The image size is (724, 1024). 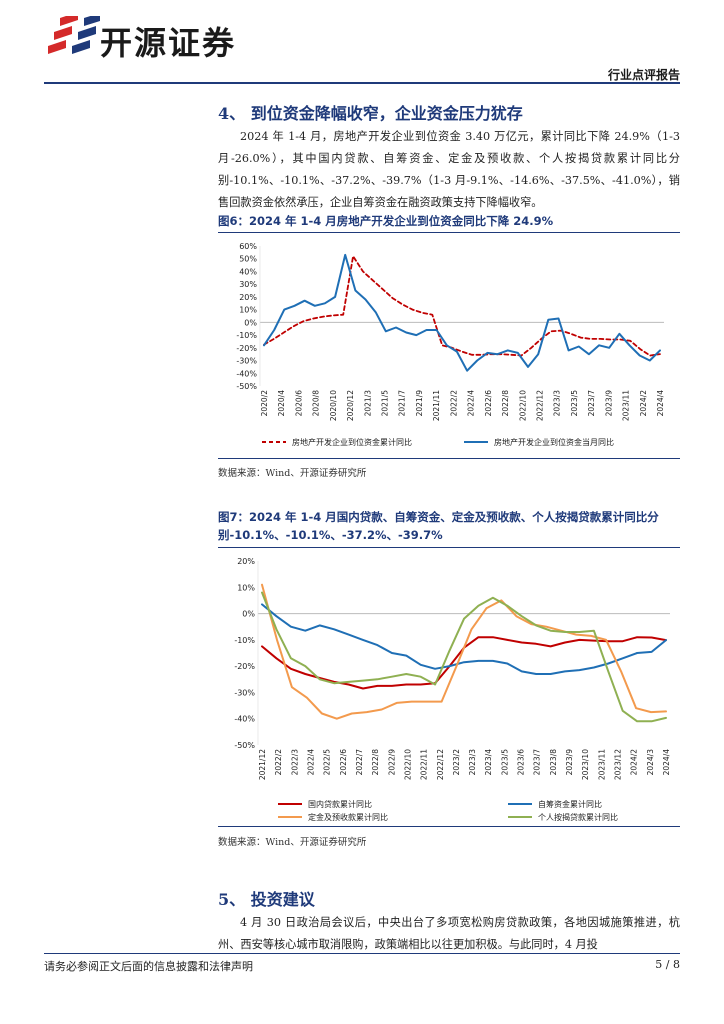 I want to click on y-tick-label: 60%, so click(x=248, y=246).